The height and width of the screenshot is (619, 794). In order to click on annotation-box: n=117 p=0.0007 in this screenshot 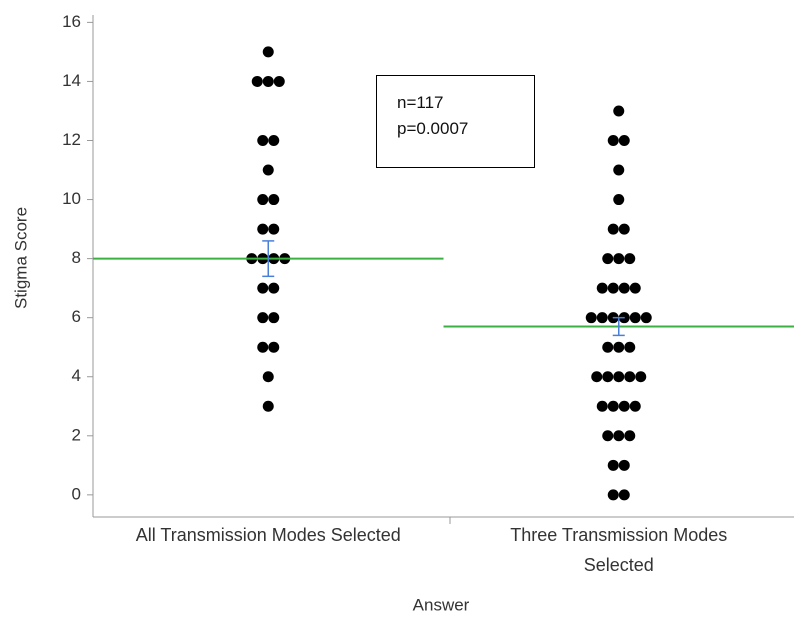, I will do `click(455, 121)`.